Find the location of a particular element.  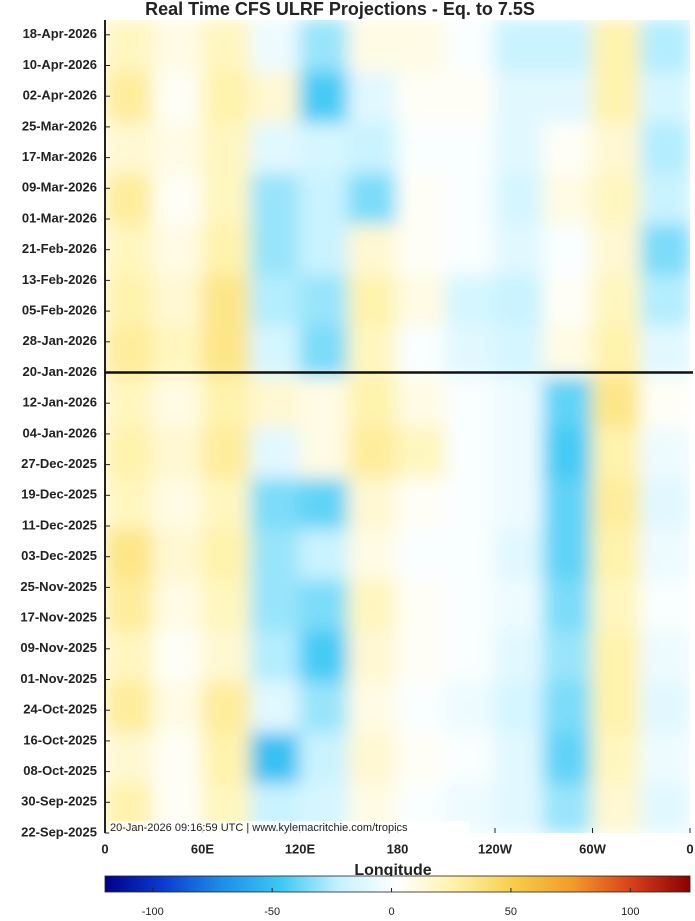

colorbar is located at coordinates (397, 884).